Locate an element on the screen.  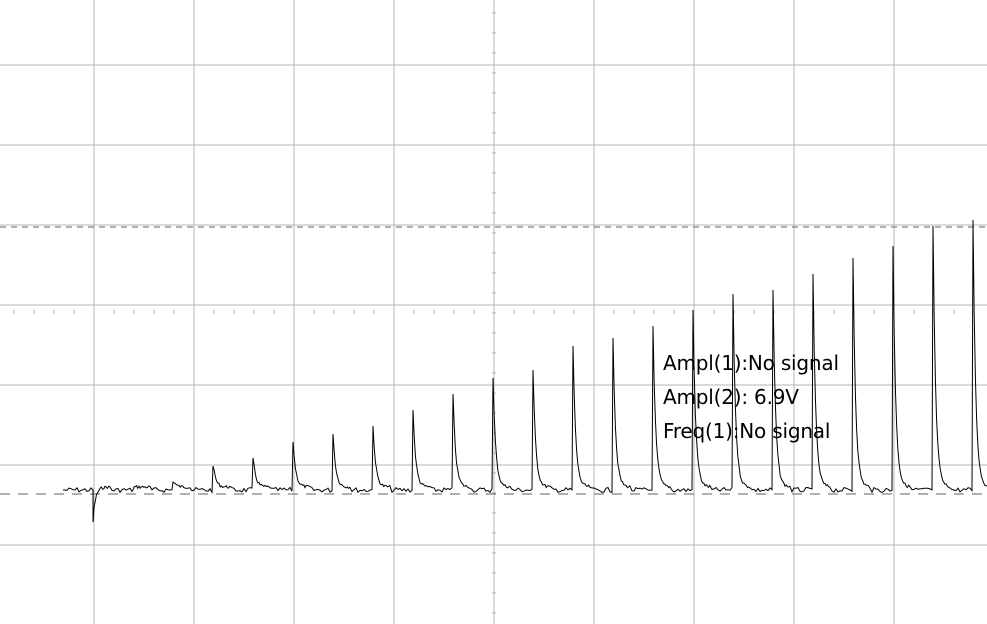
ampl-2-readout: Ampl(2): 6.9V is located at coordinates (731, 397).